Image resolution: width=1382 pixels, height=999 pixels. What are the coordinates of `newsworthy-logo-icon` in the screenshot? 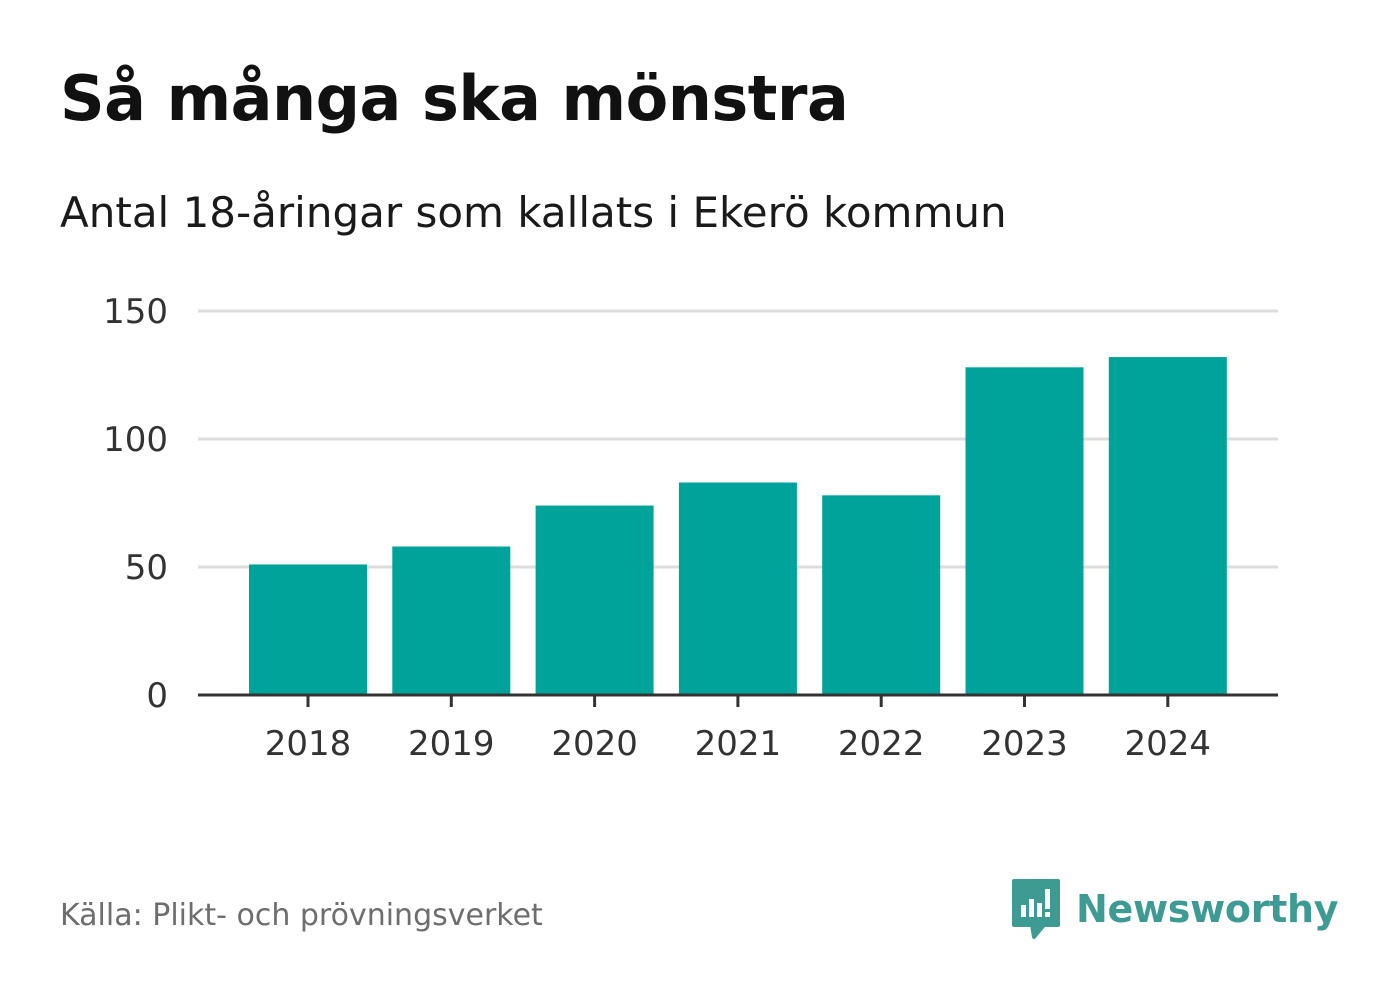 It's located at (1036, 909).